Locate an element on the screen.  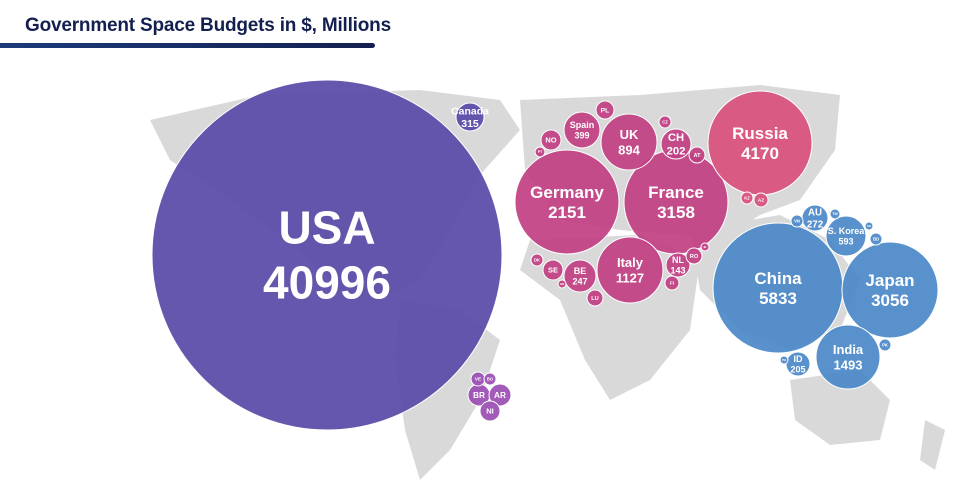
bubble-label: FI is located at coordinates (672, 284).